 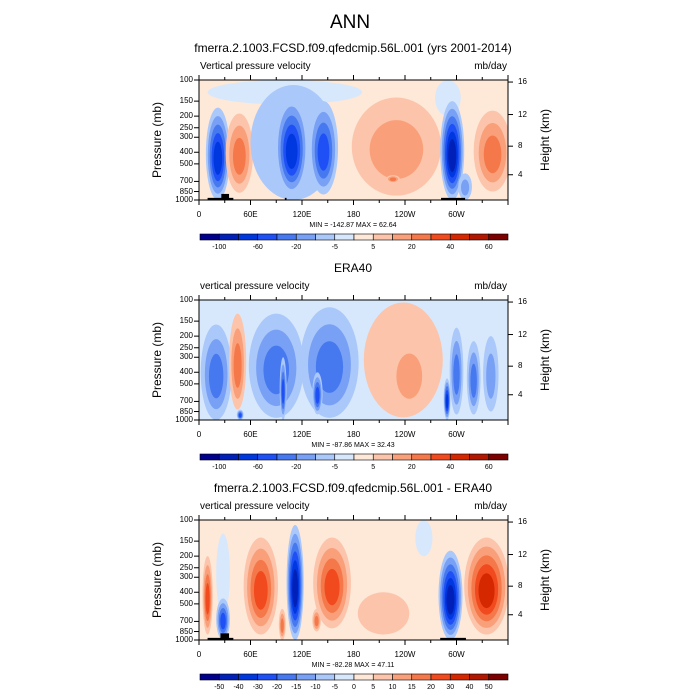 What do you see at coordinates (219, 687) in the screenshot?
I see `colorbar-label: -50` at bounding box center [219, 687].